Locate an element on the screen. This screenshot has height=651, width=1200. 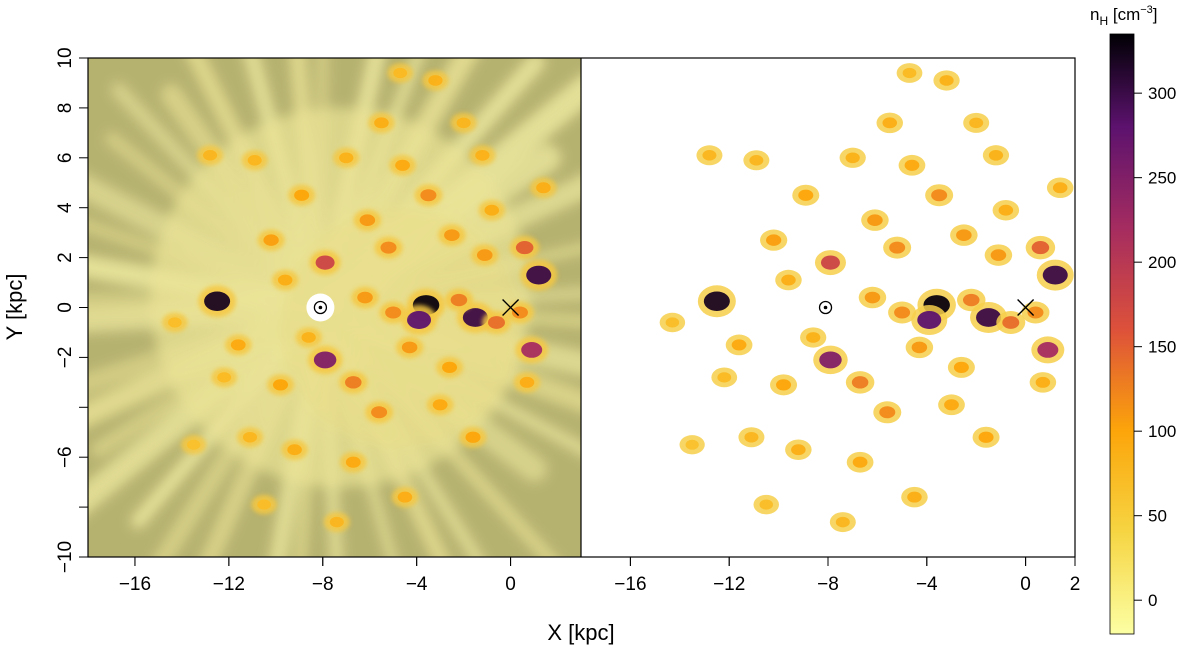
sun-marker-dot is located at coordinates (825, 307).